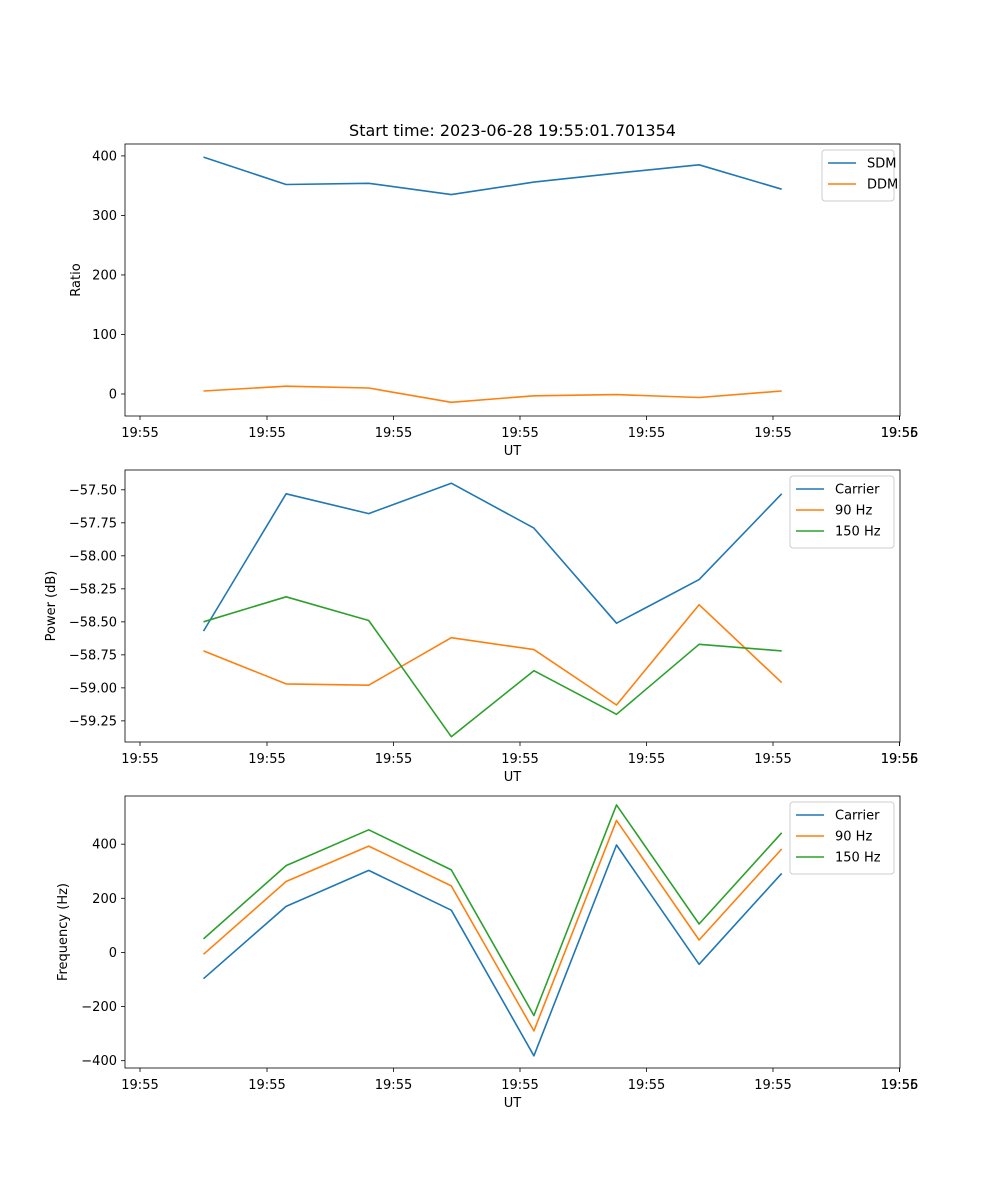 The width and height of the screenshot is (1000, 1200). What do you see at coordinates (882, 185) in the screenshot?
I see `legend-label: DDM` at bounding box center [882, 185].